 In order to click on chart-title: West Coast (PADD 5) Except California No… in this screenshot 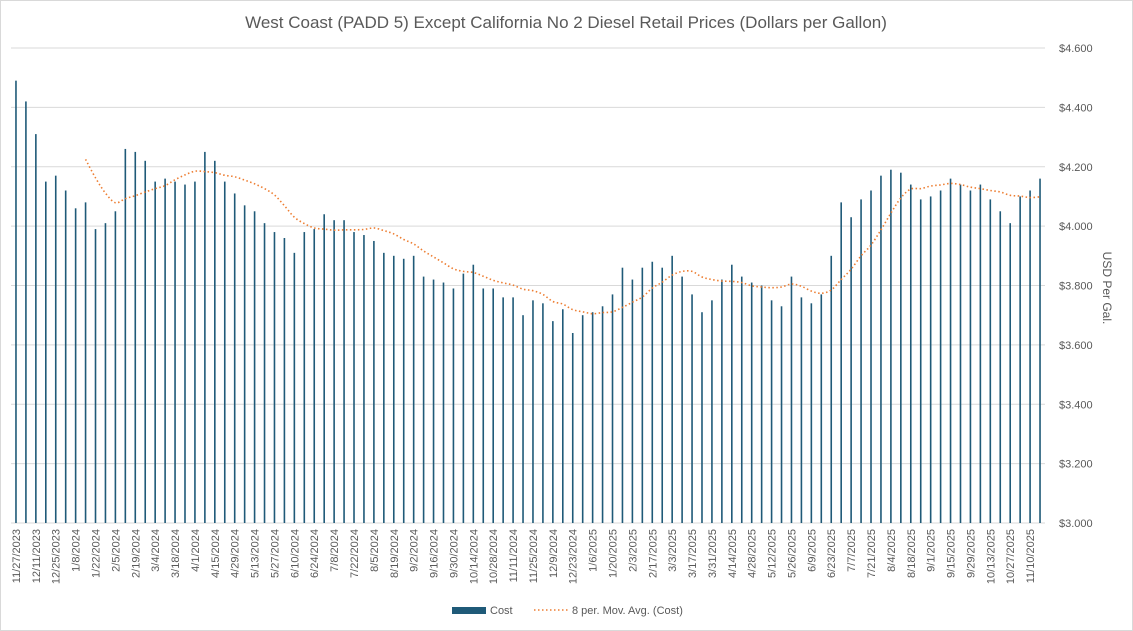, I will do `click(566, 22)`.